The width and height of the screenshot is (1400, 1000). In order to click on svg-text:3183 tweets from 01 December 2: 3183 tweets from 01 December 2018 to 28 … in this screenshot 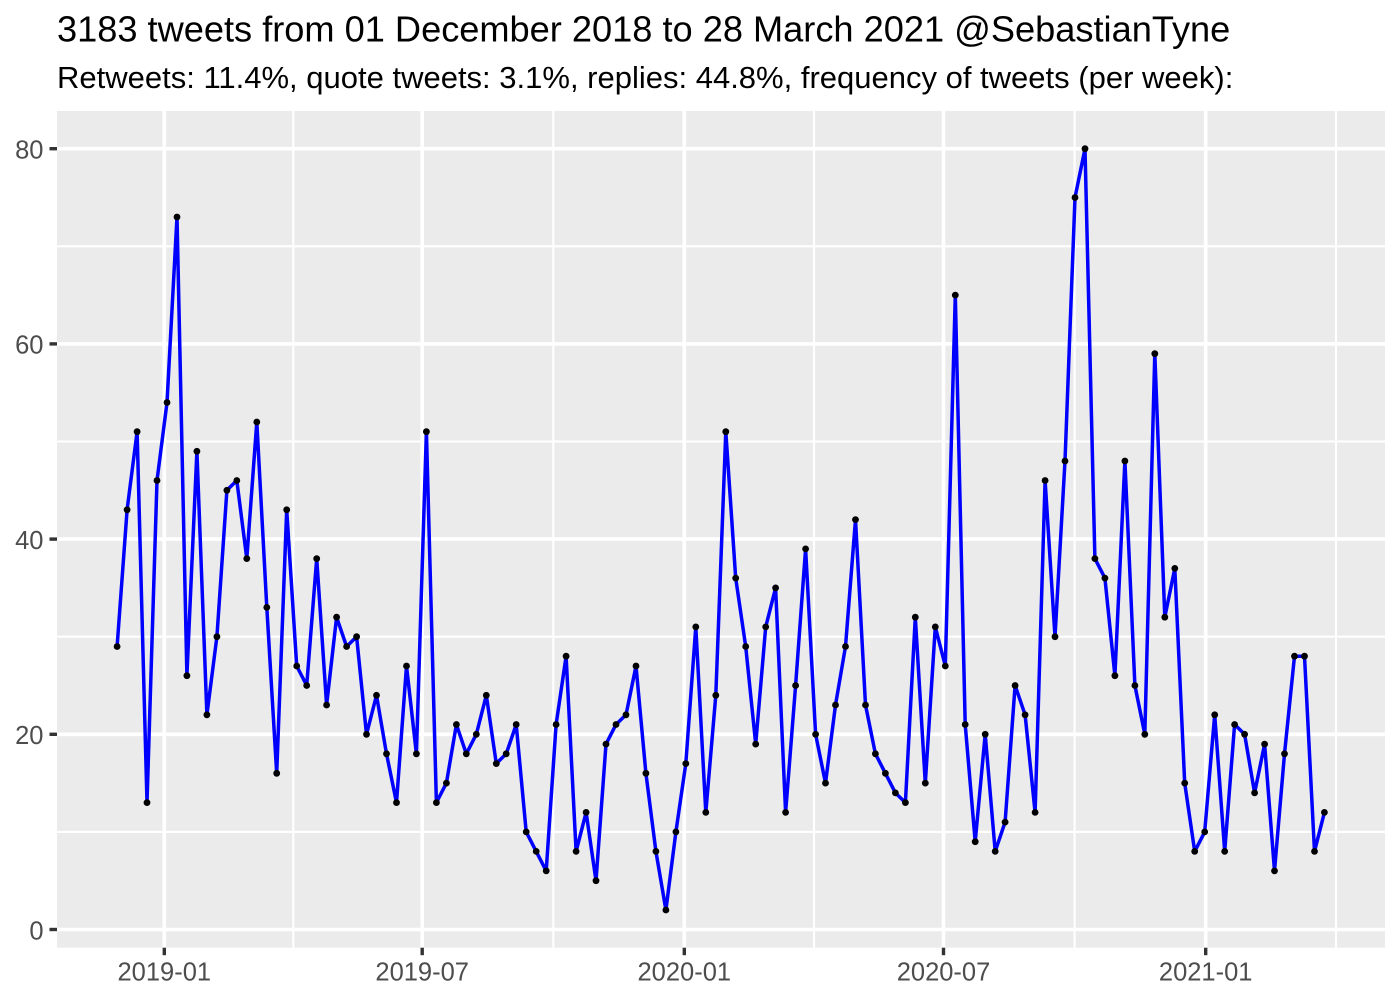, I will do `click(643, 29)`.